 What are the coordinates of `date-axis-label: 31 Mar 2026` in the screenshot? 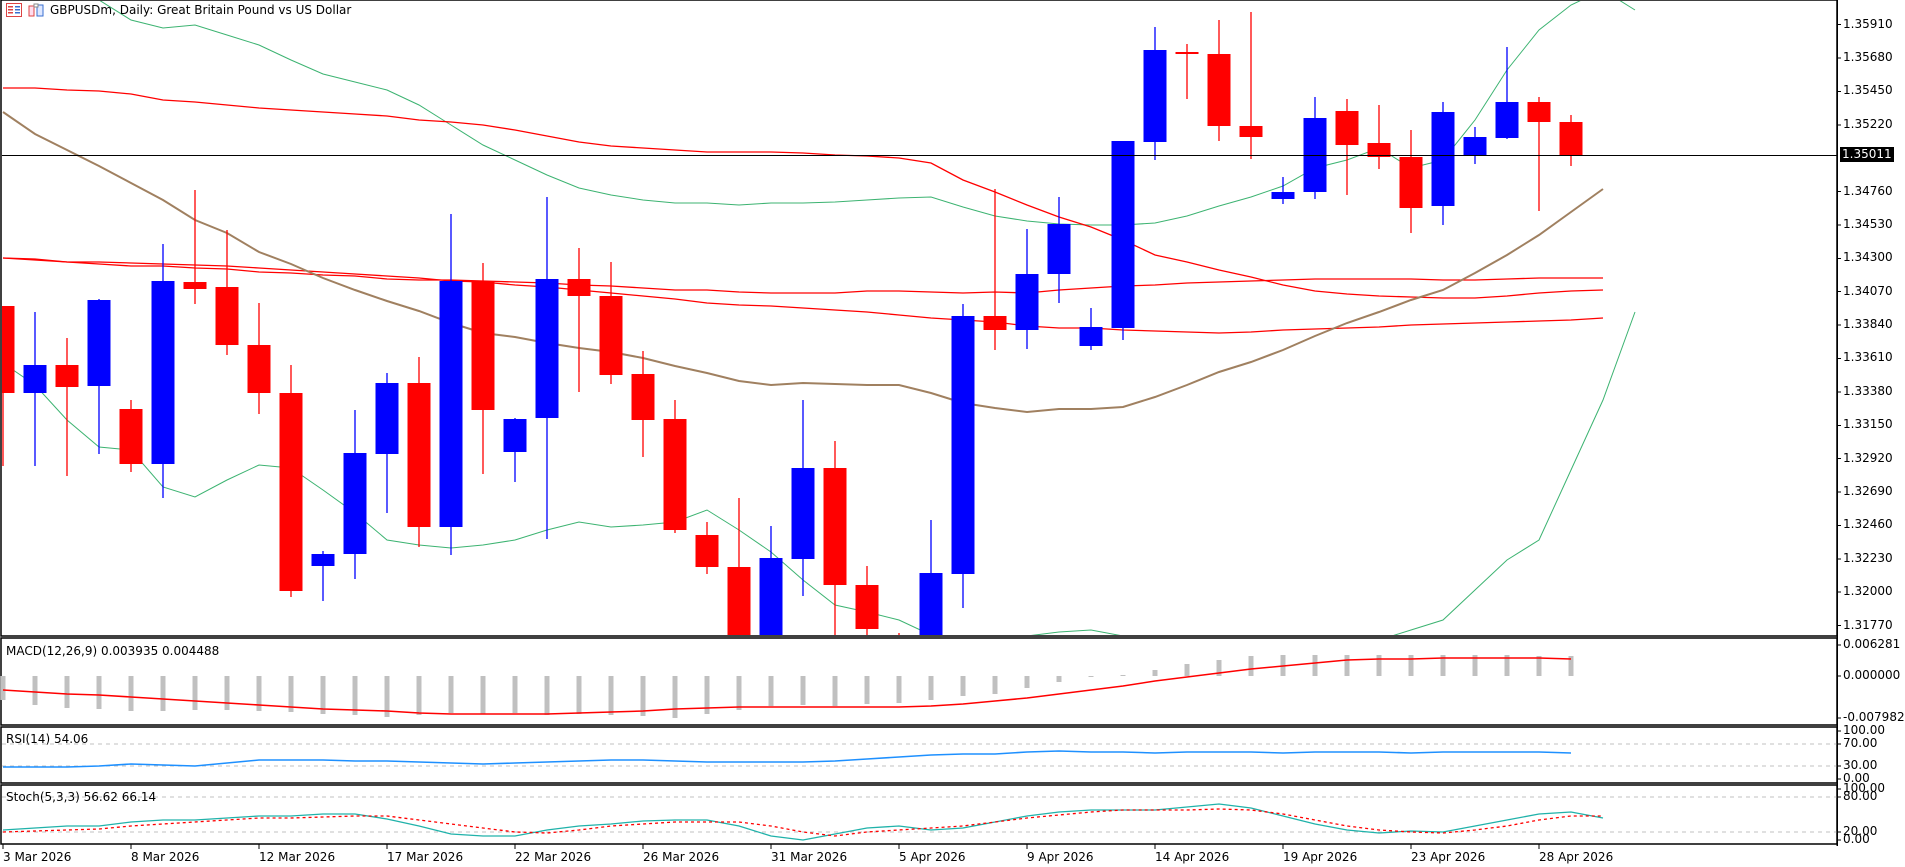 It's located at (809, 857).